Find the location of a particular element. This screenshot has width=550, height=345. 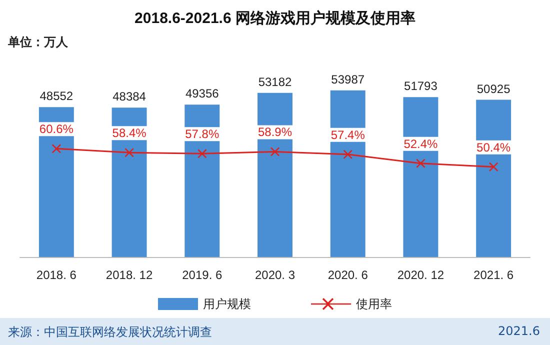

x-tick-label: 2018. 12 is located at coordinates (129, 275).